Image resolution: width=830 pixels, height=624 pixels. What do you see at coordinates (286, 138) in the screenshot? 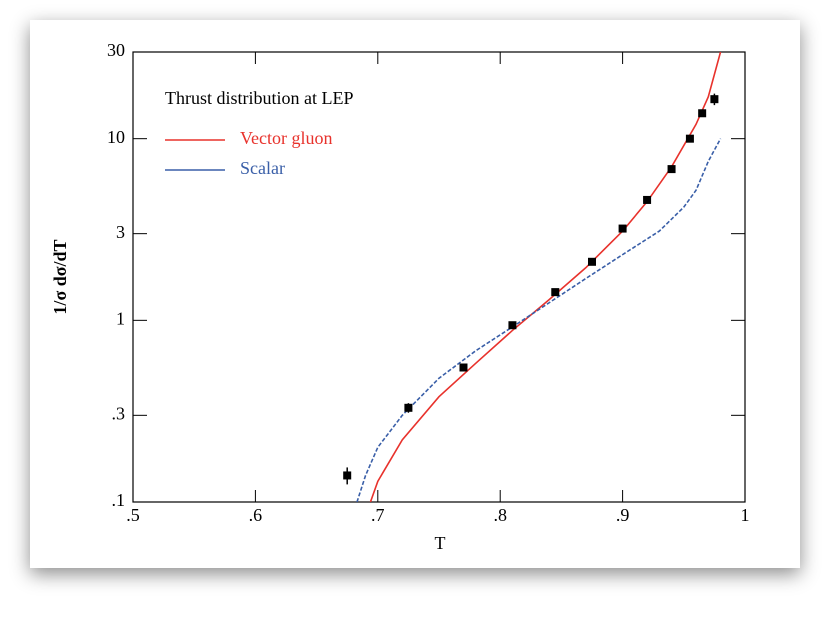
I see `legend-label: Vector gluon` at bounding box center [286, 138].